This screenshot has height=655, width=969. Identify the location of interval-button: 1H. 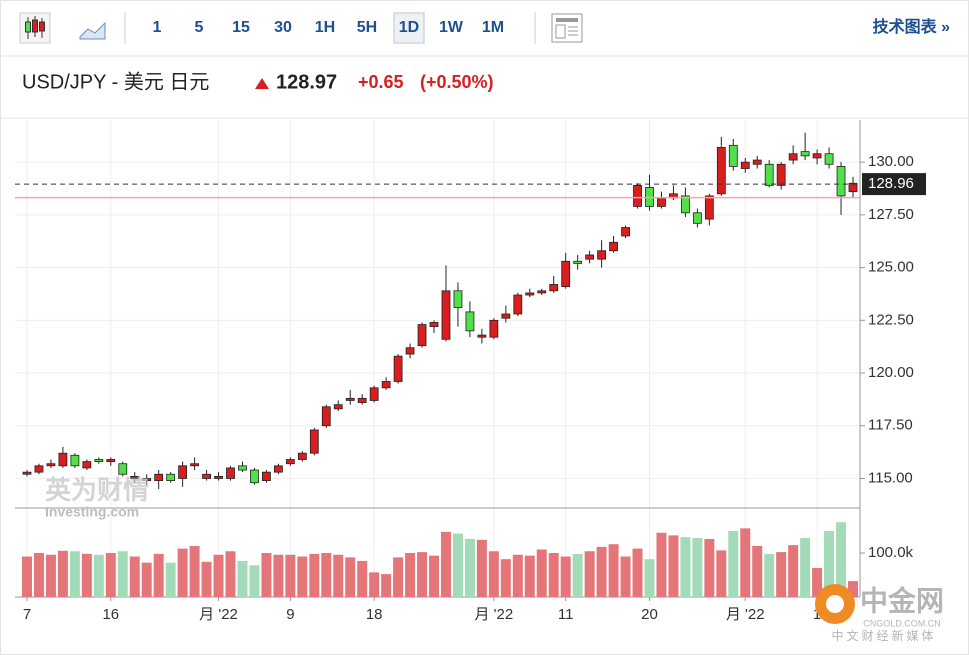
(325, 27).